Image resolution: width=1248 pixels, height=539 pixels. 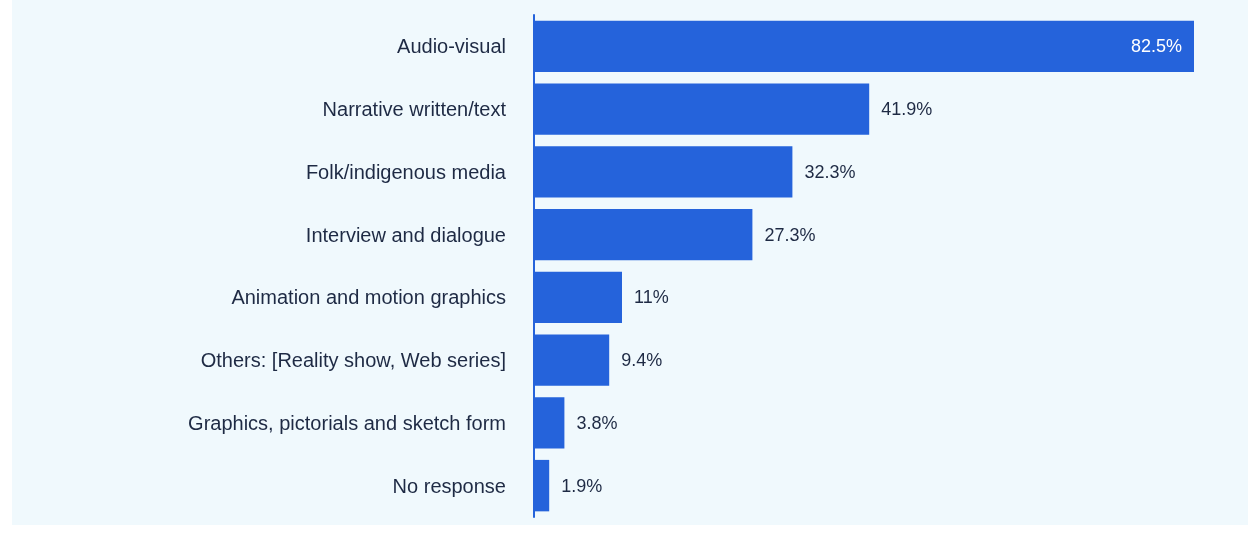 What do you see at coordinates (582, 485) in the screenshot?
I see `data-label: 1.9%` at bounding box center [582, 485].